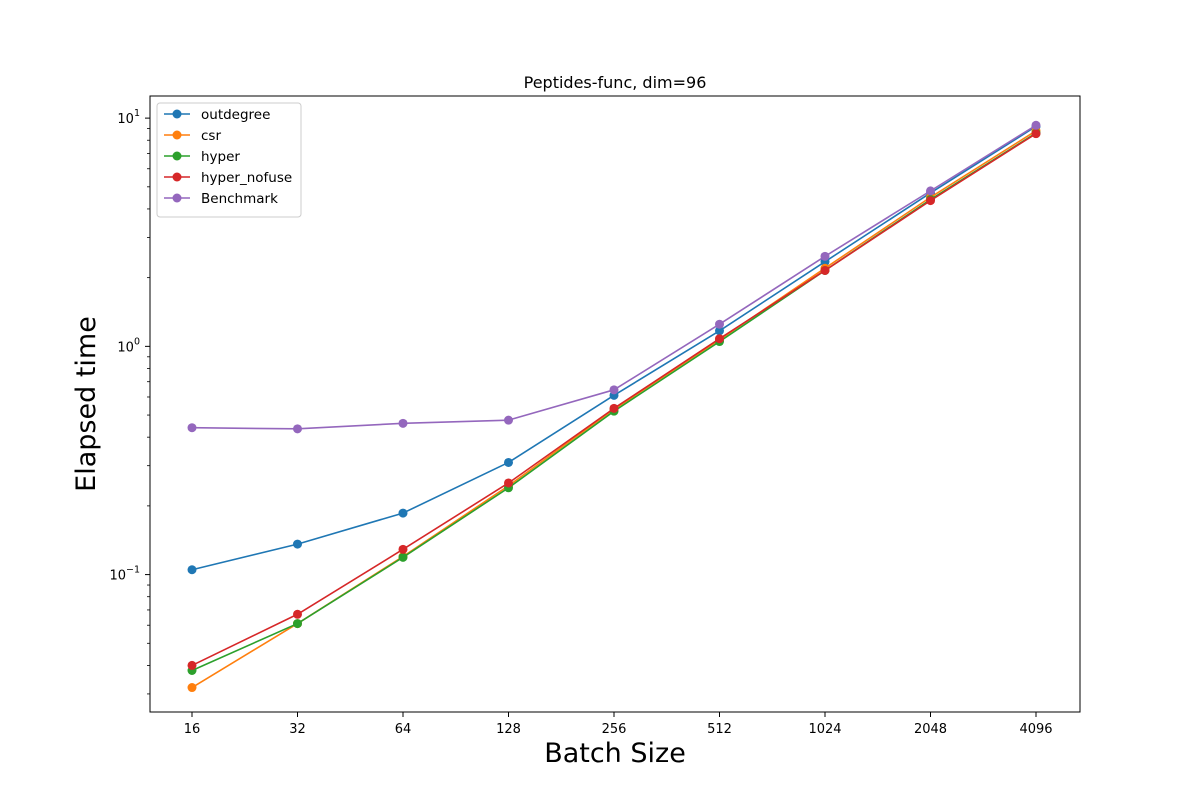 The image size is (1200, 800). I want to click on x-tick-label: 16, so click(192, 729).